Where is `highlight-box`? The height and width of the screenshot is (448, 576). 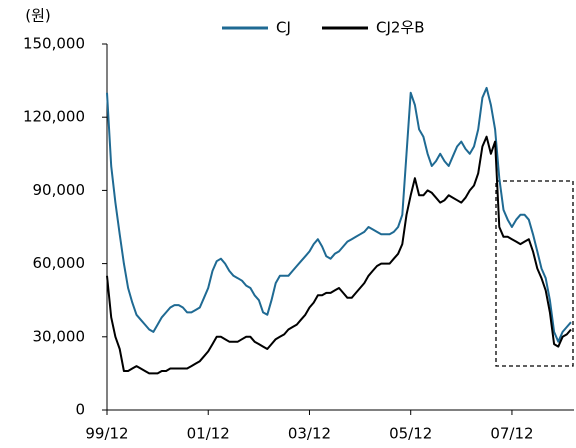 highlight-box is located at coordinates (534, 273).